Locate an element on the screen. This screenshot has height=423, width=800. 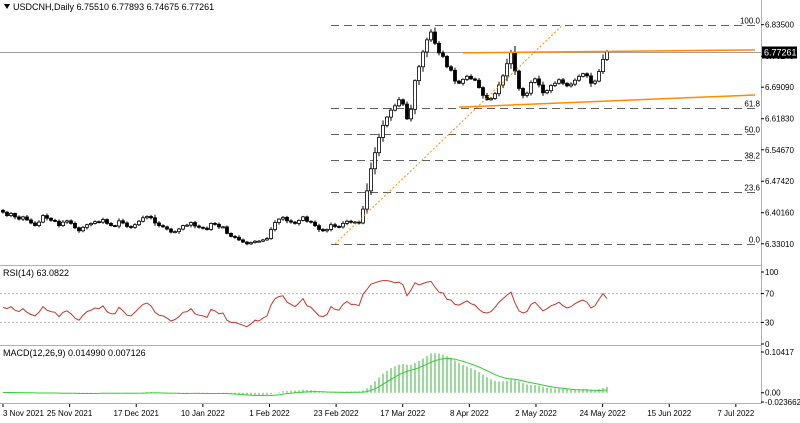
macd-tick-label: -0.023662 is located at coordinates (782, 402).